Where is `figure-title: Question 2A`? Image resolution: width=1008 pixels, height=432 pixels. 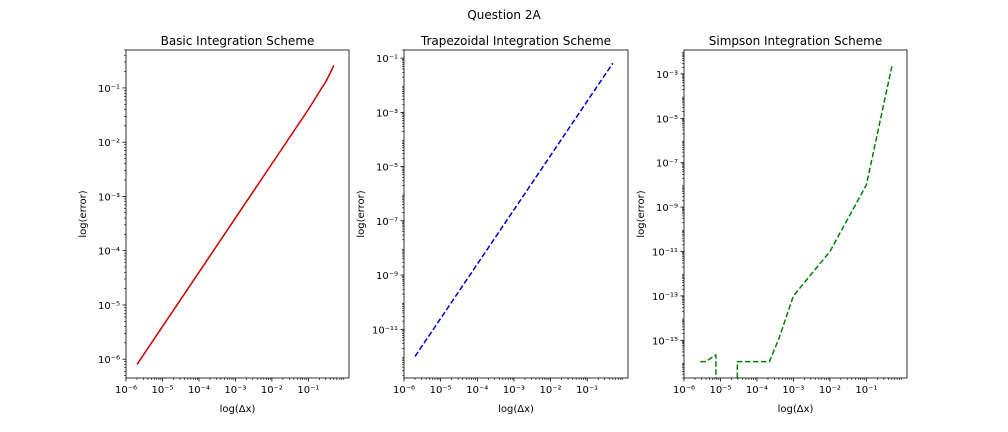
figure-title: Question 2A is located at coordinates (504, 15).